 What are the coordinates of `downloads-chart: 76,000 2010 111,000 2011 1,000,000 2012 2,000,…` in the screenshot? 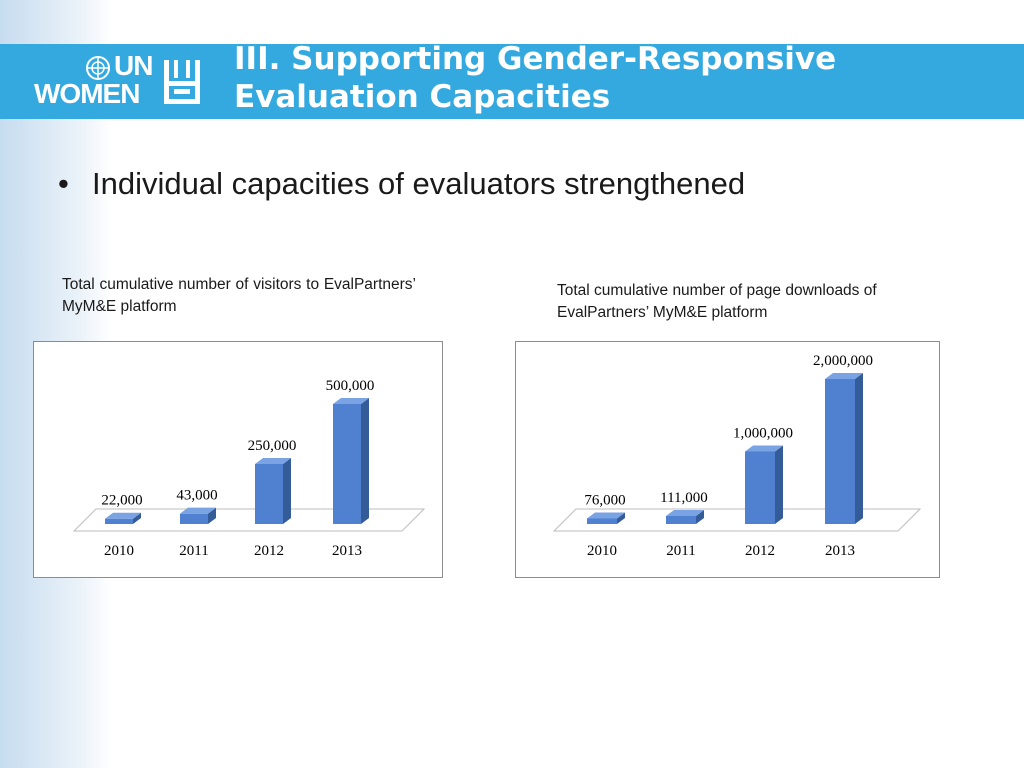 It's located at (727, 459).